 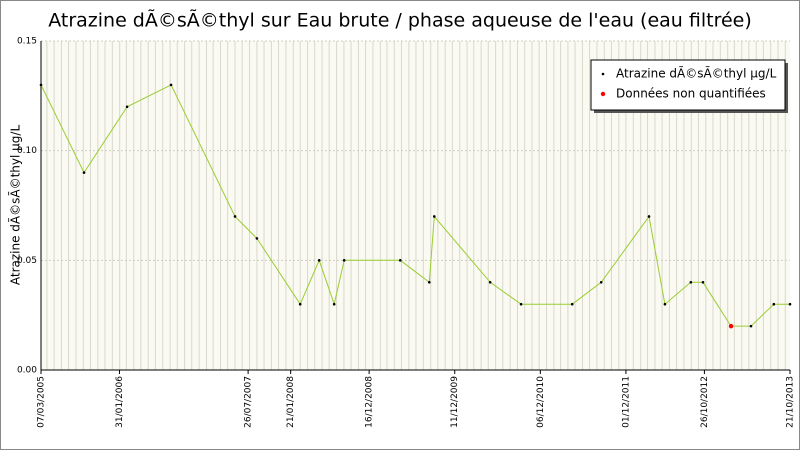 What do you see at coordinates (291, 402) in the screenshot?
I see `x-tick-label: 21/01/2008` at bounding box center [291, 402].